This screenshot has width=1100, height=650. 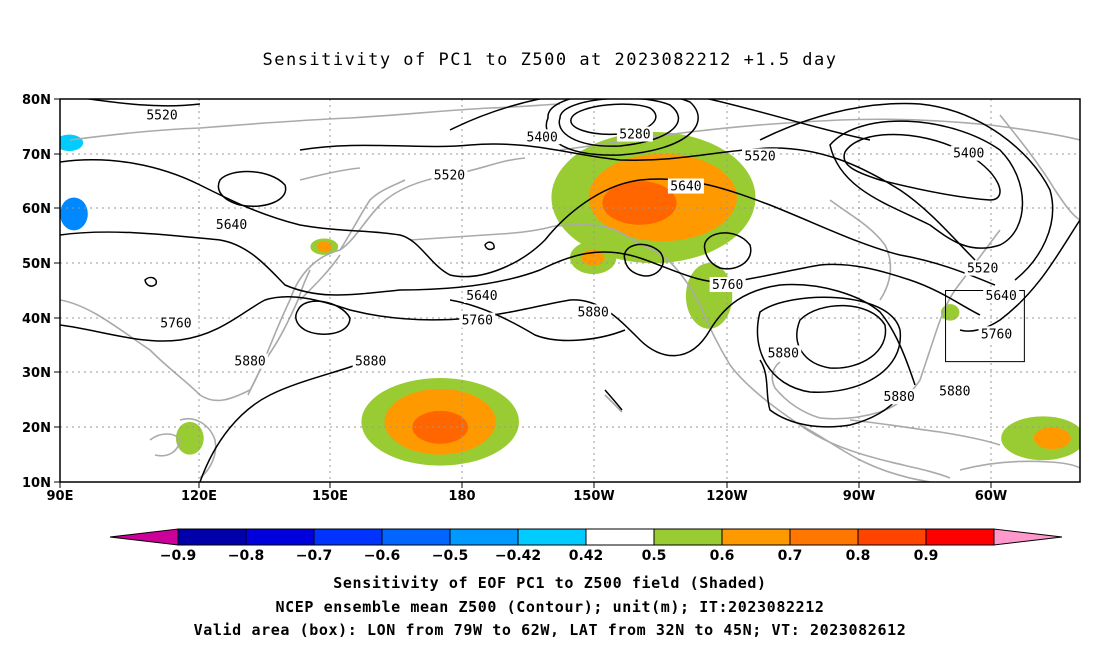 What do you see at coordinates (922, 167) in the screenshot?
I see `contour-5400-east` at bounding box center [922, 167].